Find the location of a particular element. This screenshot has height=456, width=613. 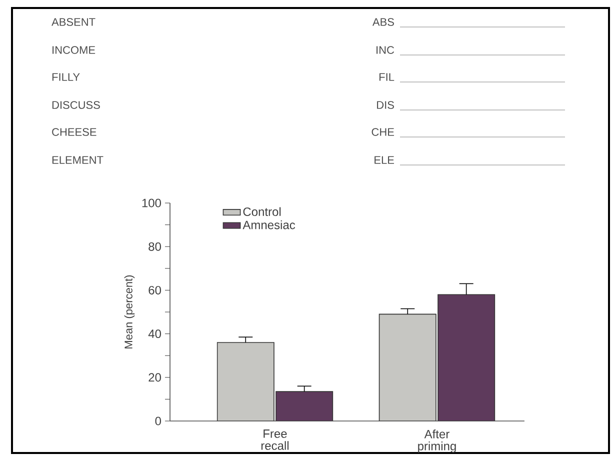

legend-label: Control is located at coordinates (262, 211).